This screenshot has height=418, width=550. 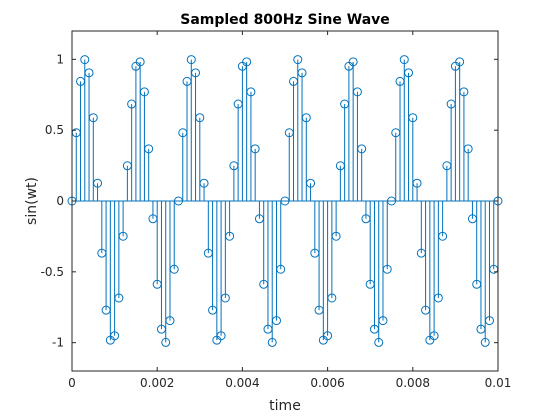 What do you see at coordinates (498, 383) in the screenshot?
I see `x-tick-label: 0.01` at bounding box center [498, 383].